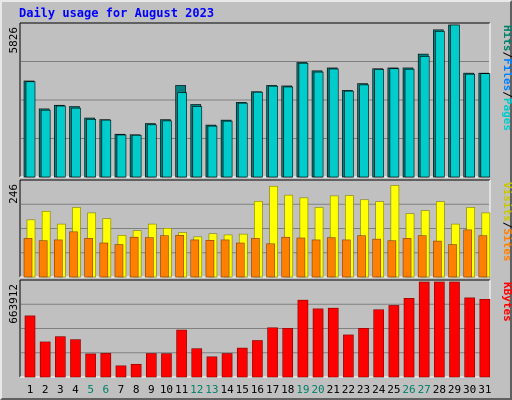 The width and height of the screenshot is (512, 400). Describe the element at coordinates (116, 13) in the screenshot. I see `chart-title: Daily usage for August 2023` at that location.